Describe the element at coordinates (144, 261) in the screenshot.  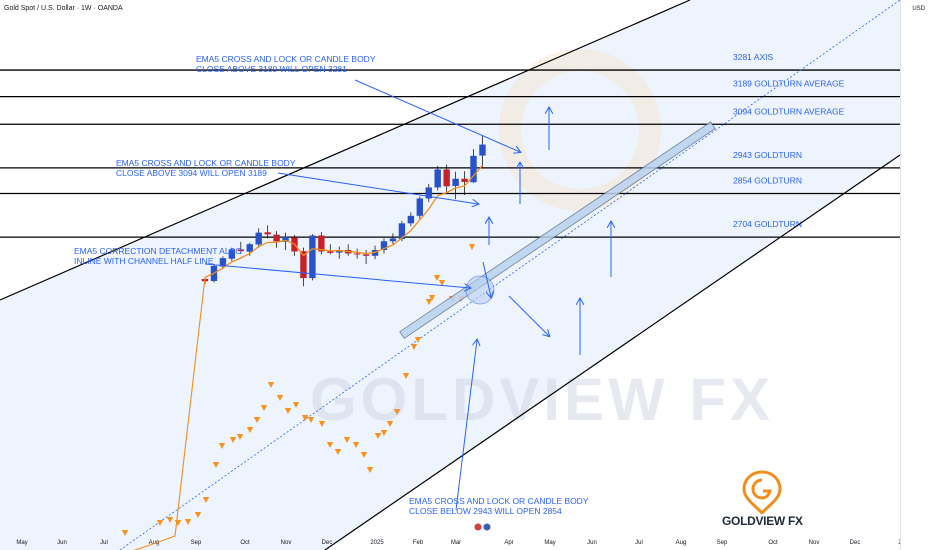
I see `annotation-text: INLINE WITH CHANNEL HALF LINE` at that location.